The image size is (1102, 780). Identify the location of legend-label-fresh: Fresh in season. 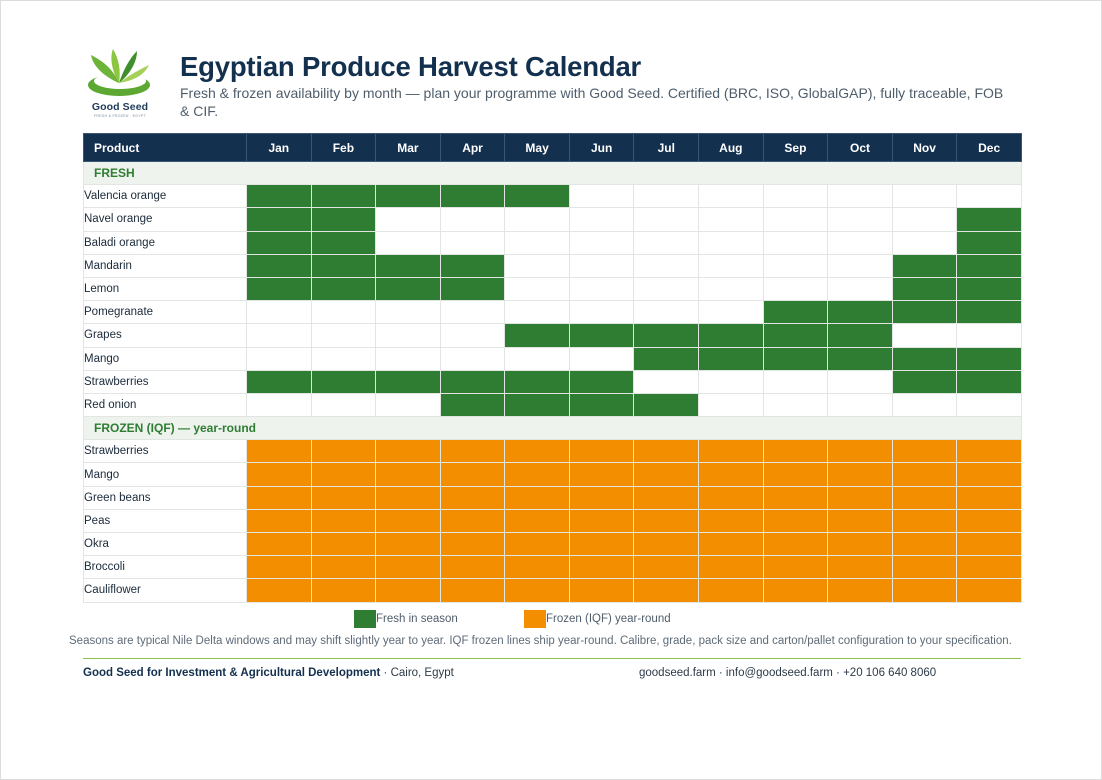
(417, 619).